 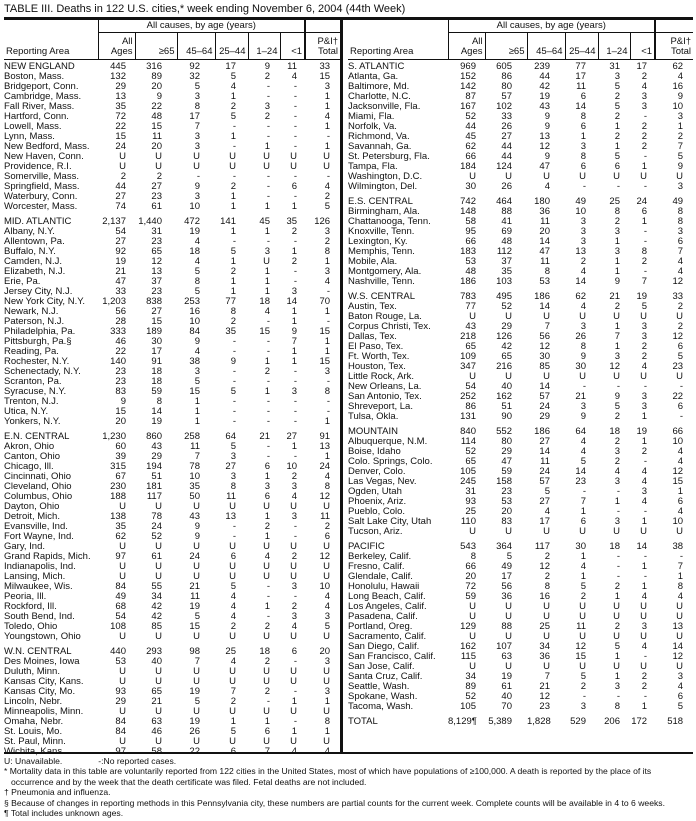 What do you see at coordinates (520, 357) in the screenshot?
I see `table-row: Ft. Worth, Tex. 109 65 30 9 3 2 5` at bounding box center [520, 357].